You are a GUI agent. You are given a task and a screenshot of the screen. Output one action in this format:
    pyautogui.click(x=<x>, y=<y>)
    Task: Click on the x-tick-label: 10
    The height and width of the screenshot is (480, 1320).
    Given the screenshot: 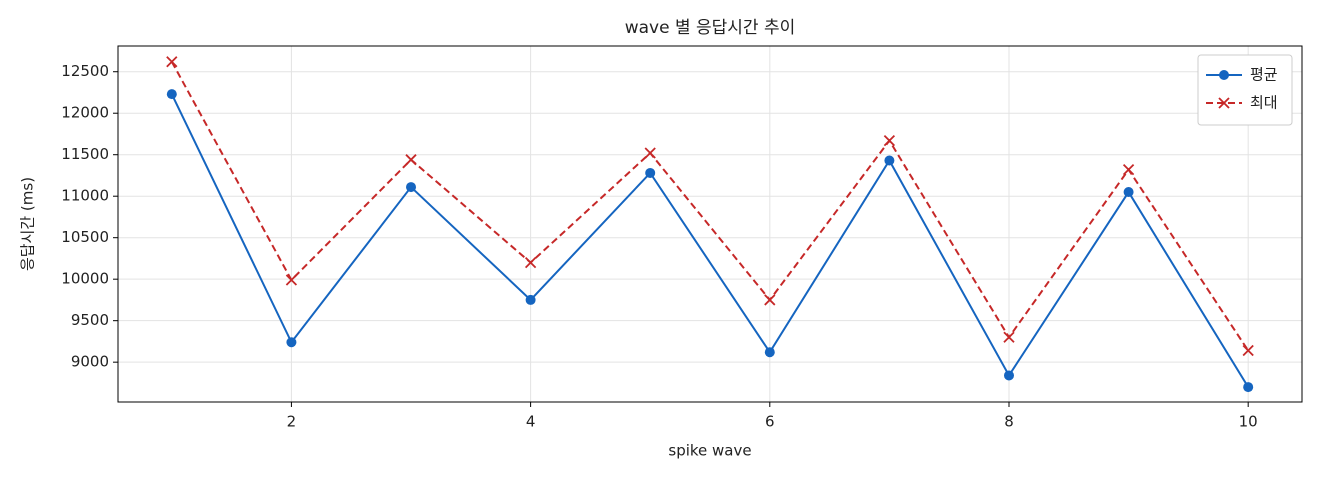 What is the action you would take?
    pyautogui.click(x=1248, y=422)
    